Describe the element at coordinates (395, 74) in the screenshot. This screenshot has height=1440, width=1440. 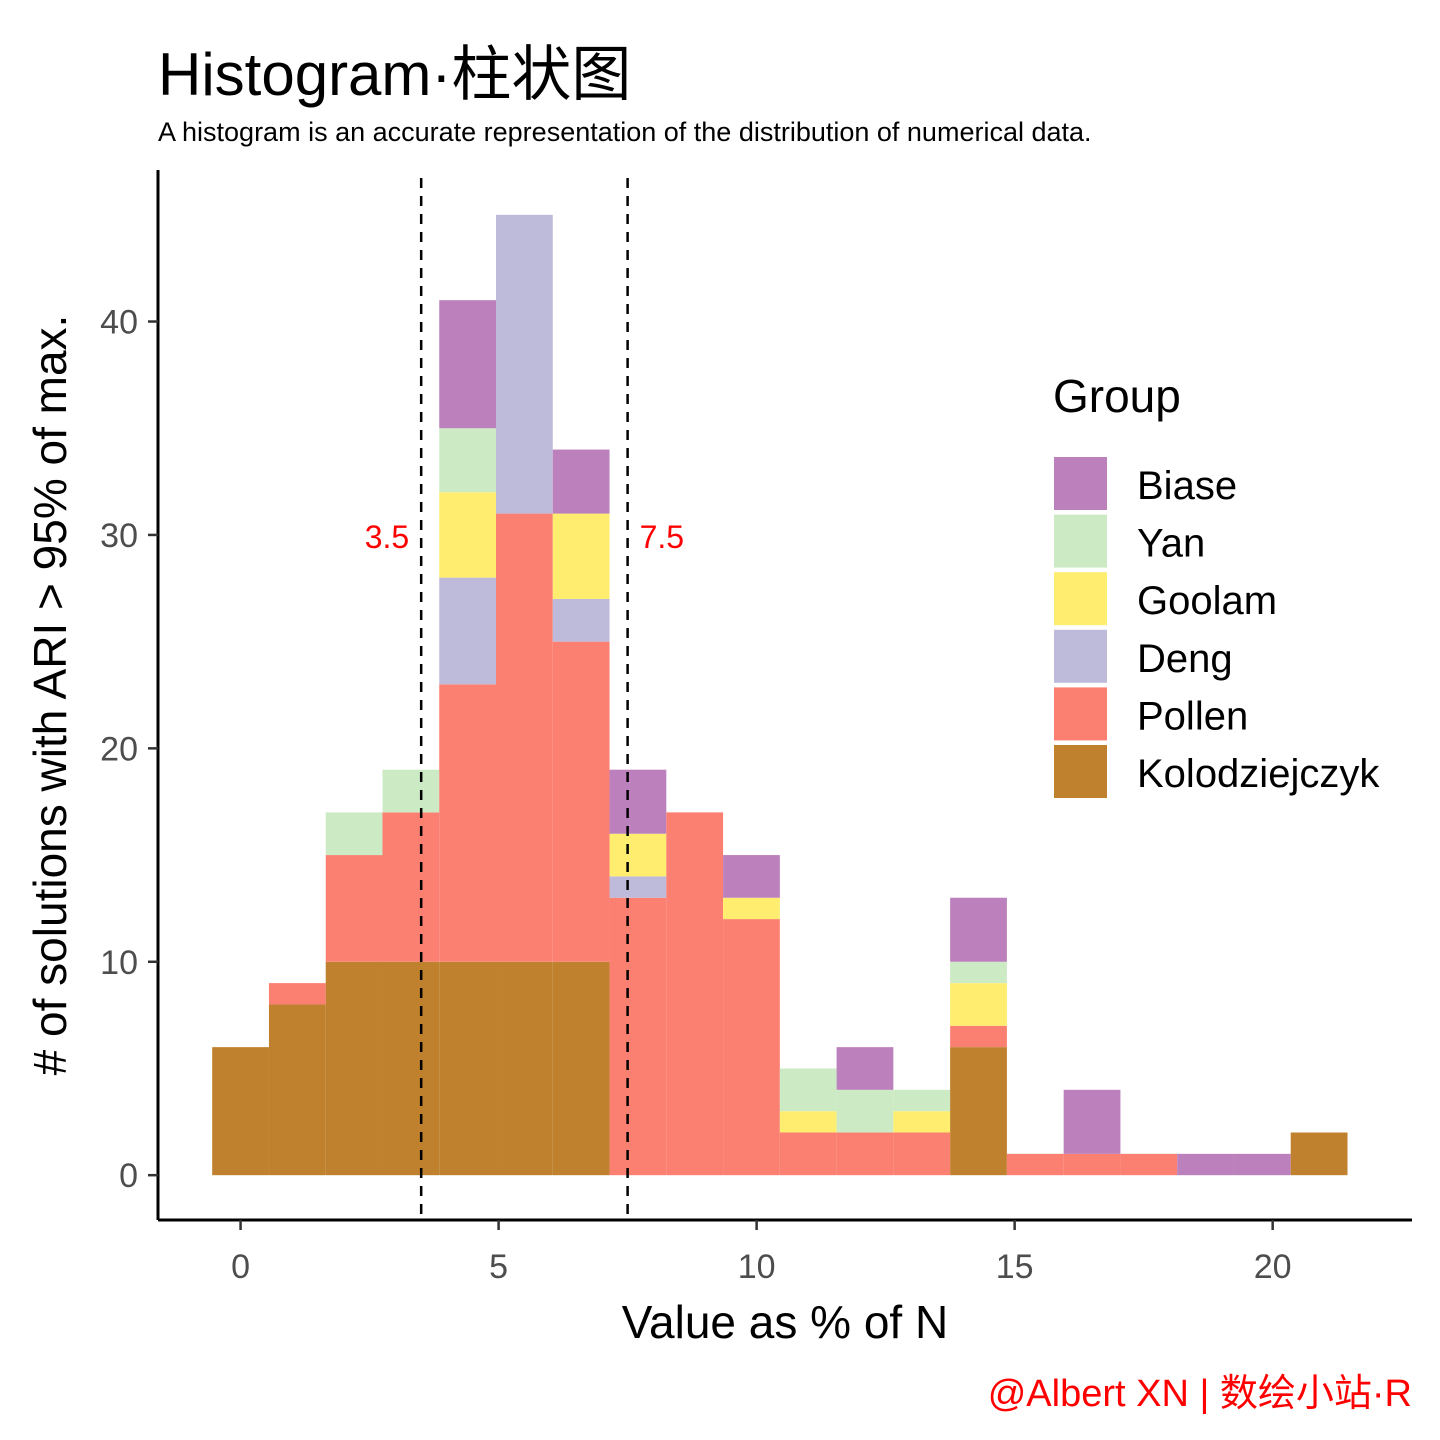
I see `chart-title: Histogram·柱状图` at that location.